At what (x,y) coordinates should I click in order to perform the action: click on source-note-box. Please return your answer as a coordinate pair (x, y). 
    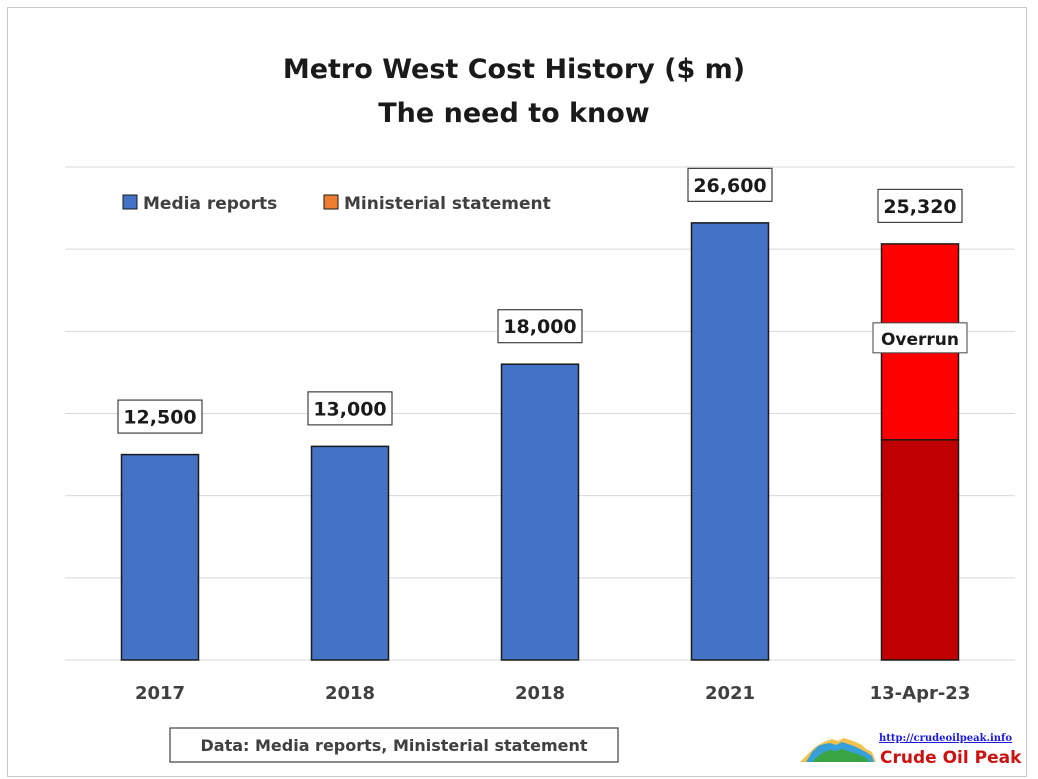
    Looking at the image, I should click on (394, 745).